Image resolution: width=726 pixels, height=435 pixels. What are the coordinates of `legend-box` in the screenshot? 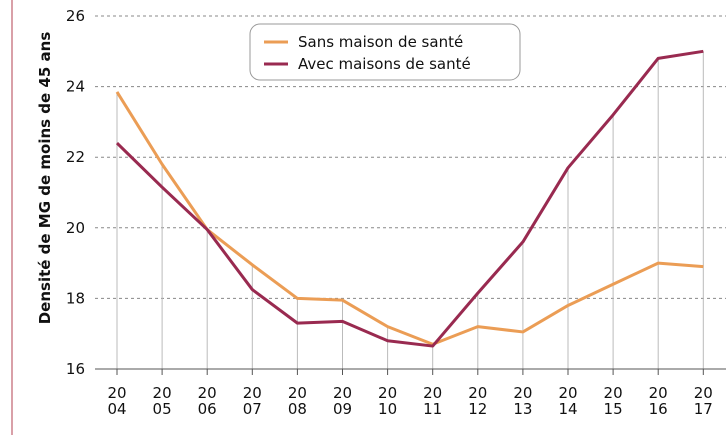 It's located at (385, 52).